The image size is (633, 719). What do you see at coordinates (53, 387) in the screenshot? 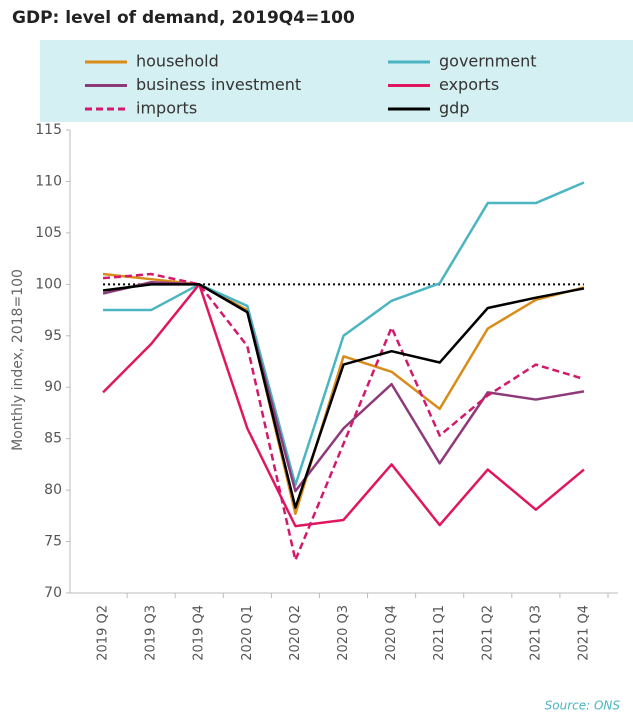
I see `y-tick-label: 90` at bounding box center [53, 387].